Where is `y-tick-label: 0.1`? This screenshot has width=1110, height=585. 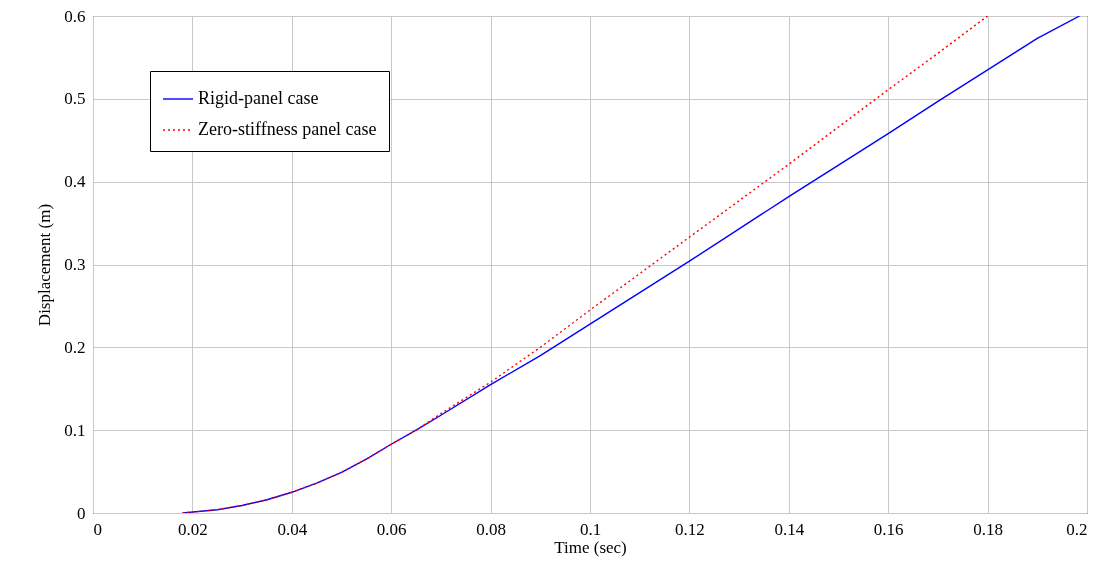
y-tick-label: 0.1 is located at coordinates (75, 430).